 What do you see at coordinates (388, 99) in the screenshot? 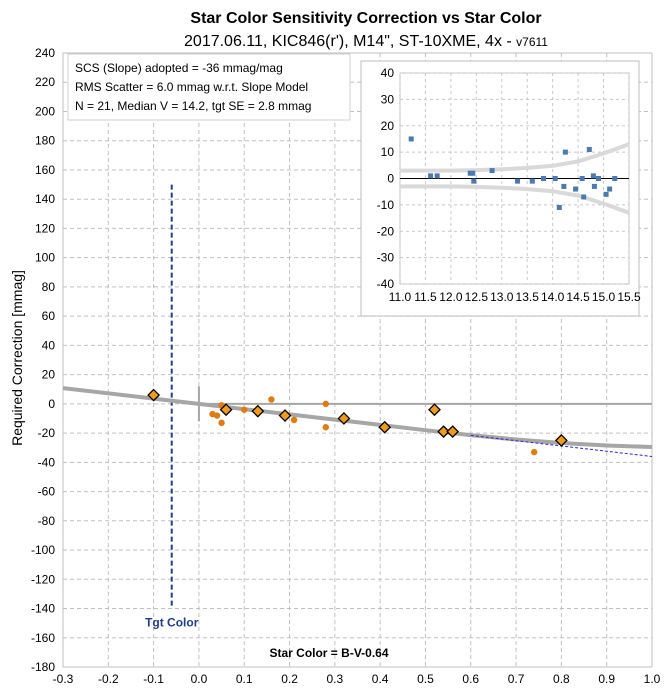
I see `inset-y-tick-label: 30` at bounding box center [388, 99].